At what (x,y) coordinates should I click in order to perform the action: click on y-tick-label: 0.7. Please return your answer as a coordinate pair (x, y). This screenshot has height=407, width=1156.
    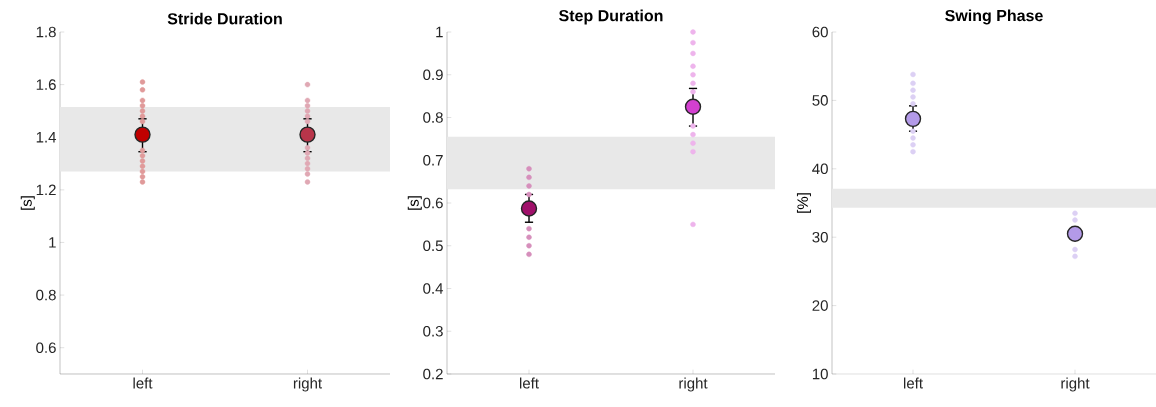
    Looking at the image, I should click on (433, 160).